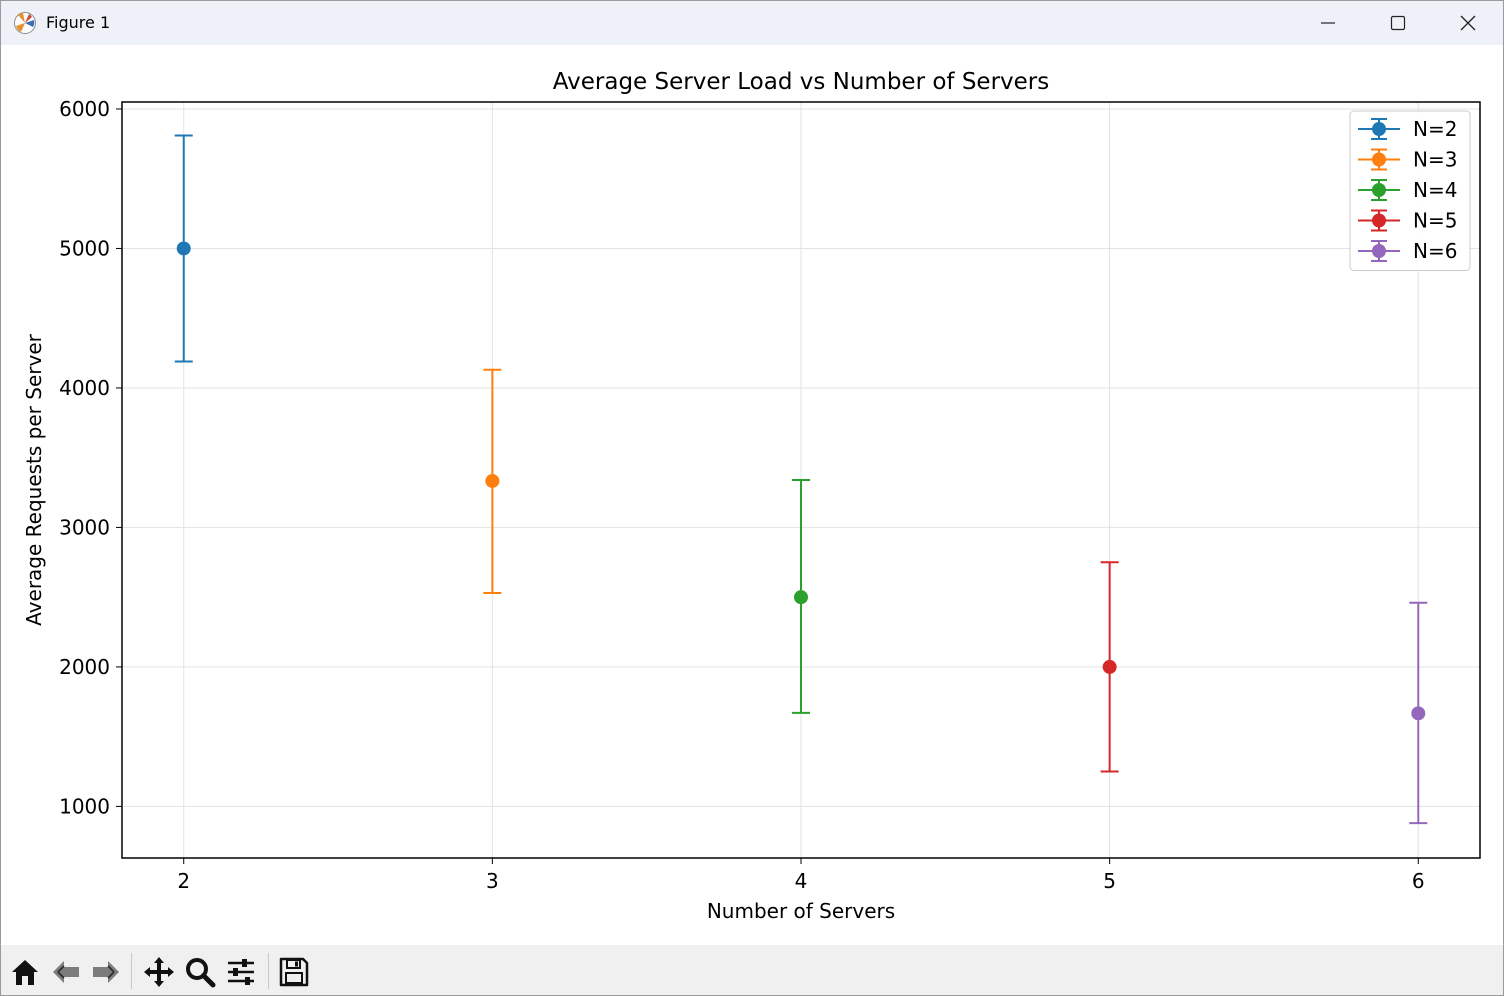 The image size is (1504, 996). What do you see at coordinates (1435, 251) in the screenshot?
I see `legend-label: N=6` at bounding box center [1435, 251].